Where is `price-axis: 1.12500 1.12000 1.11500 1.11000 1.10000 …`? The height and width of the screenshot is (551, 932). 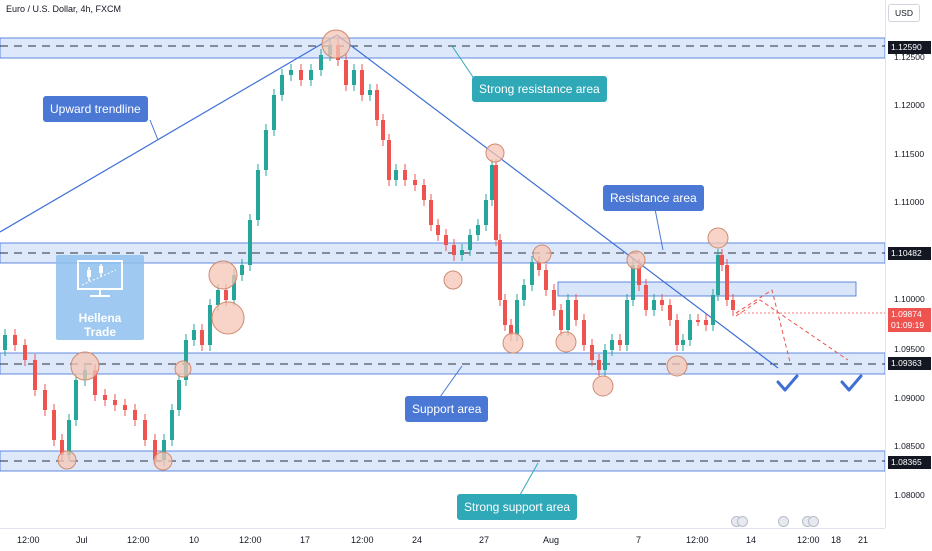
price-axis: 1.12500 1.12000 1.11500 1.11000 1.10000 … is located at coordinates (908, 264).